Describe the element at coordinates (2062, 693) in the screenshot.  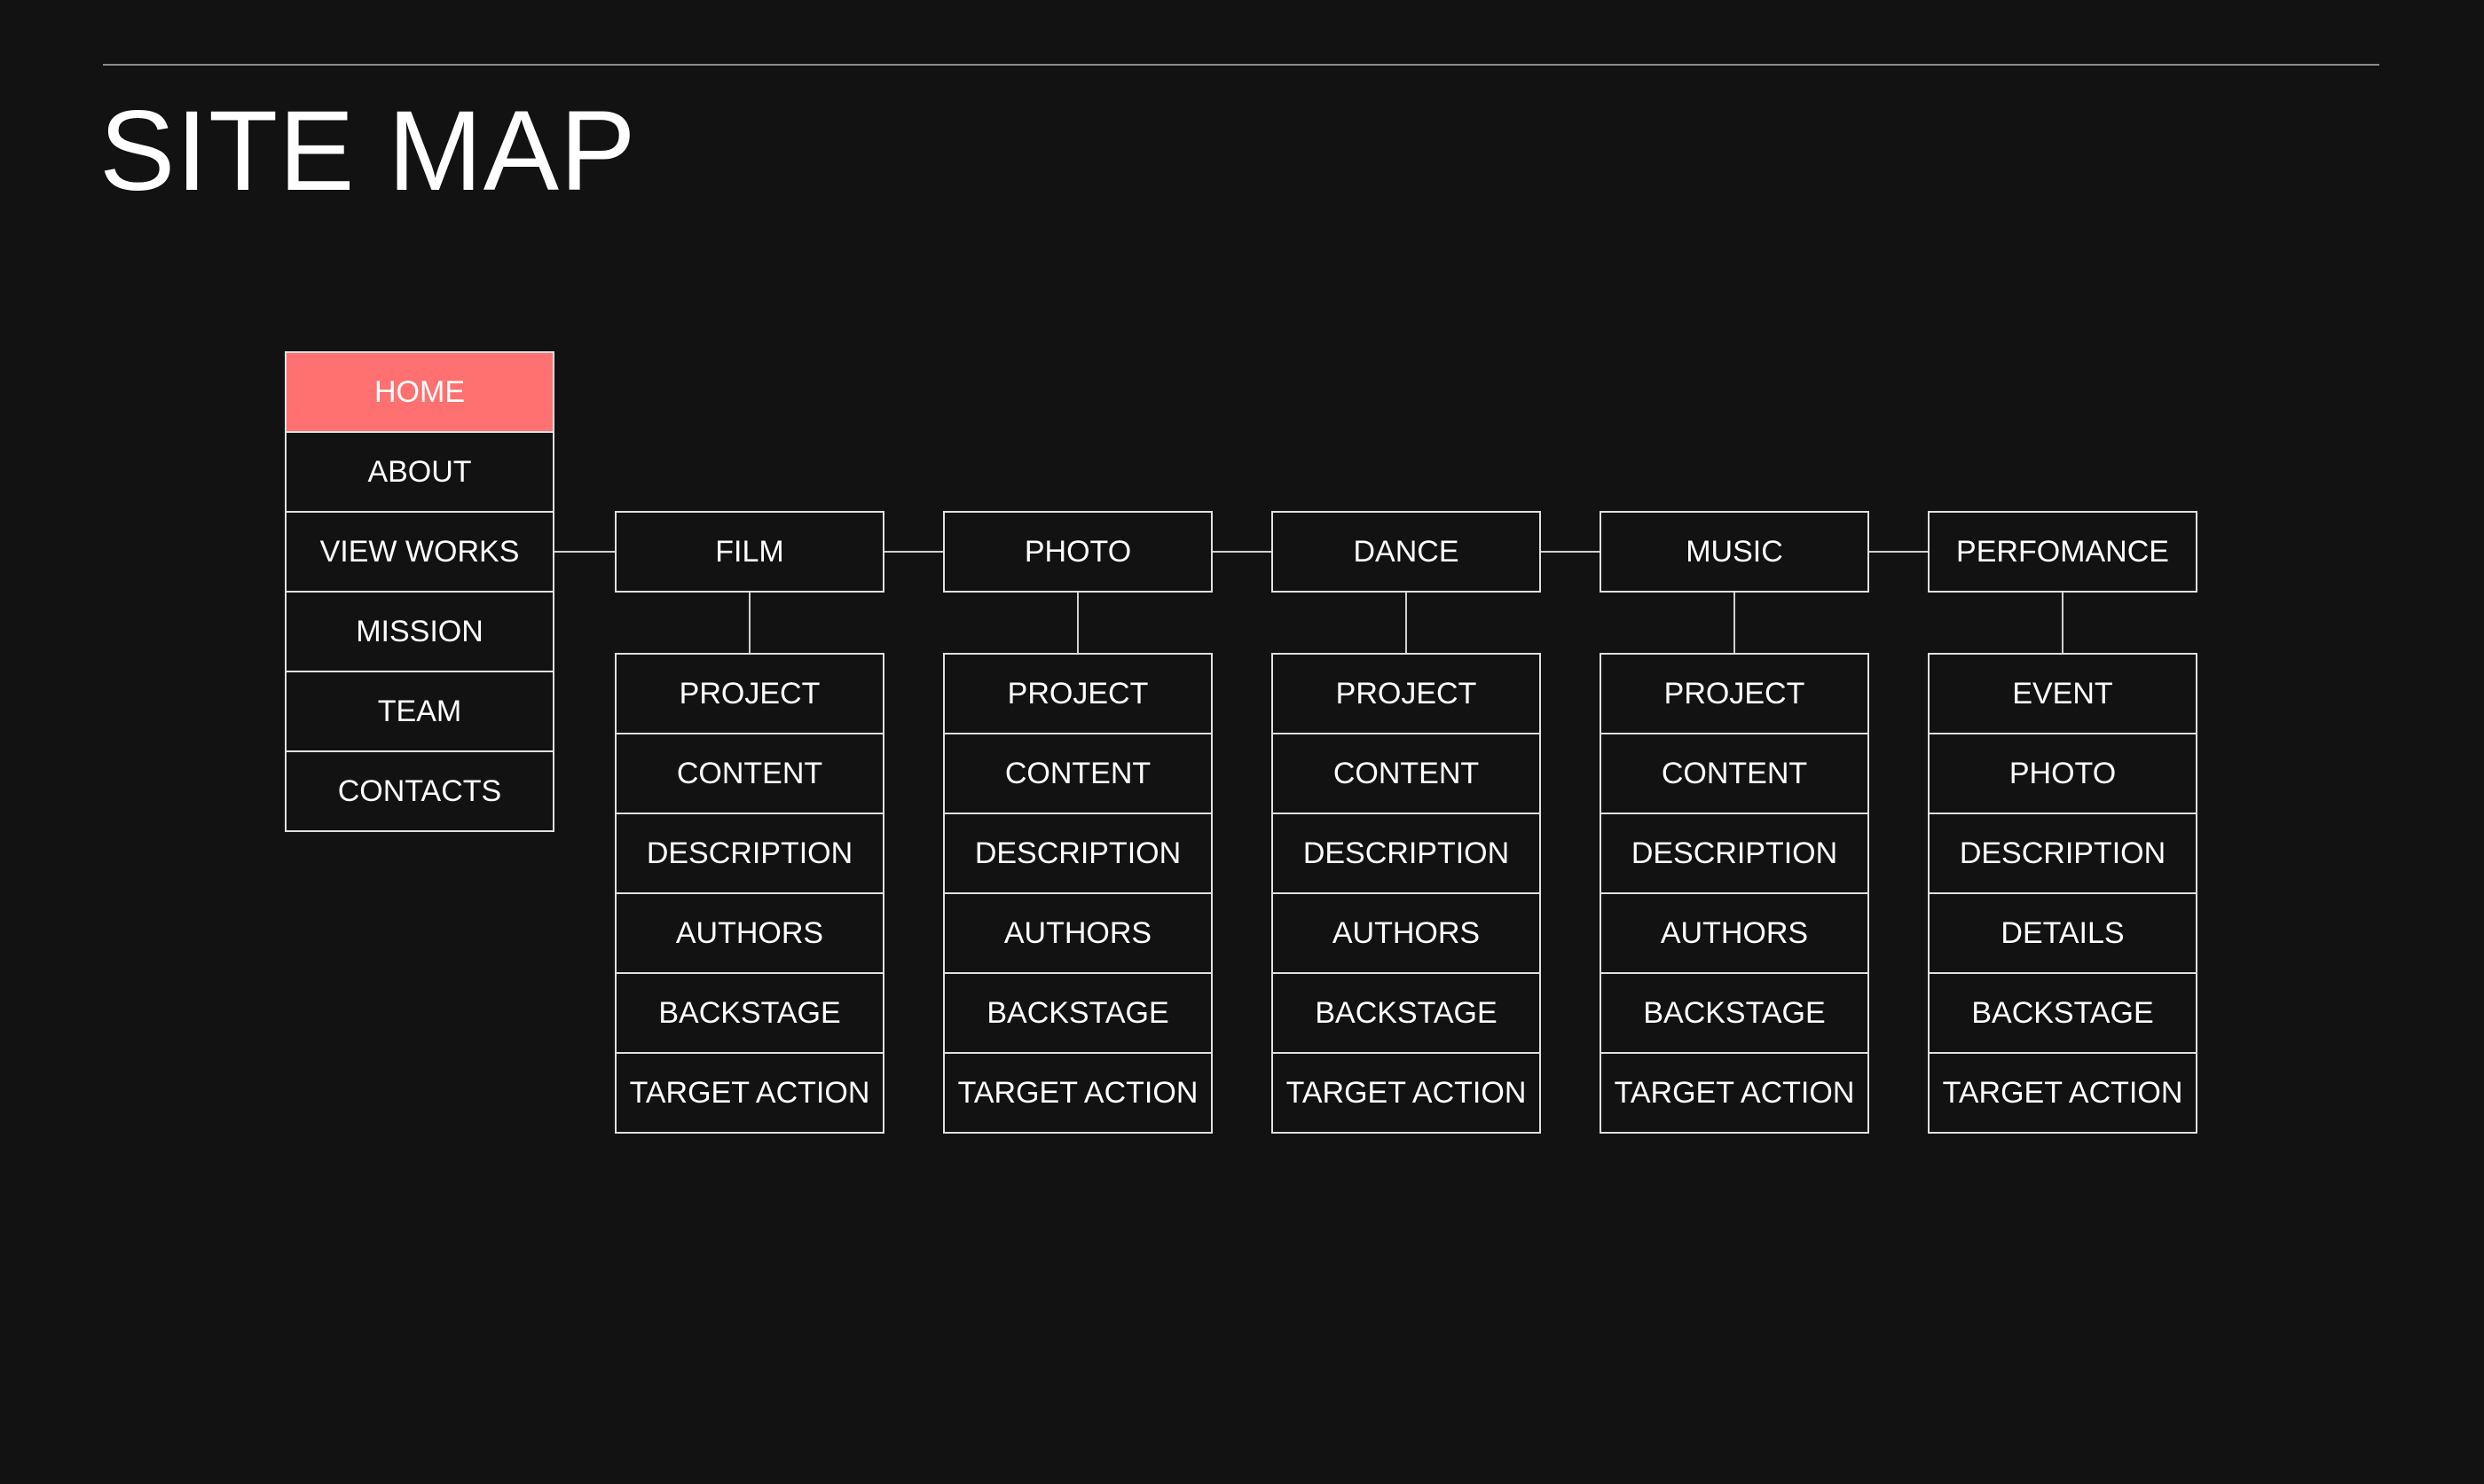
I see `child-item-event: EVENT` at that location.